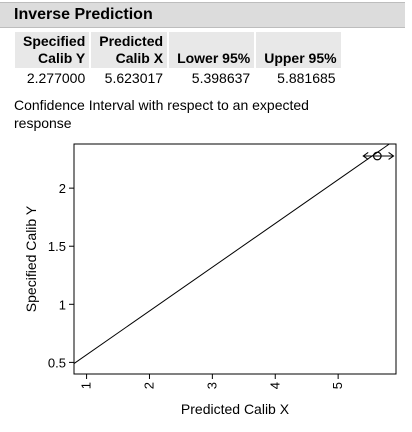  What do you see at coordinates (148, 385) in the screenshot?
I see `x-tick-label: 2` at bounding box center [148, 385].